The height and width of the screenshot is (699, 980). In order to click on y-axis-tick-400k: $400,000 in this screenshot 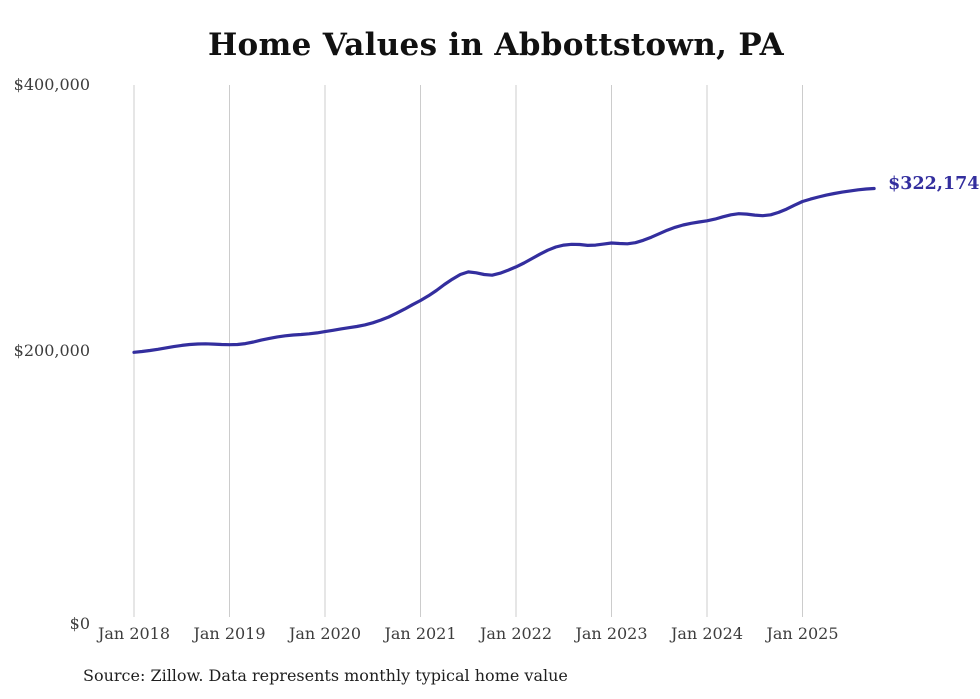, I will do `click(51, 84)`.